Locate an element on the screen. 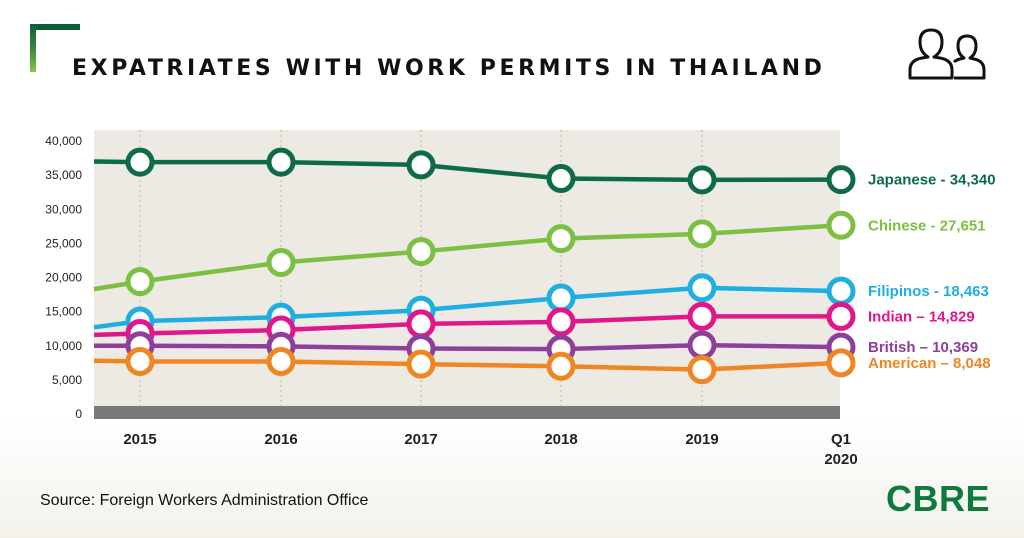 The width and height of the screenshot is (1024, 538). y-tick-label: 15,000 is located at coordinates (63, 312).